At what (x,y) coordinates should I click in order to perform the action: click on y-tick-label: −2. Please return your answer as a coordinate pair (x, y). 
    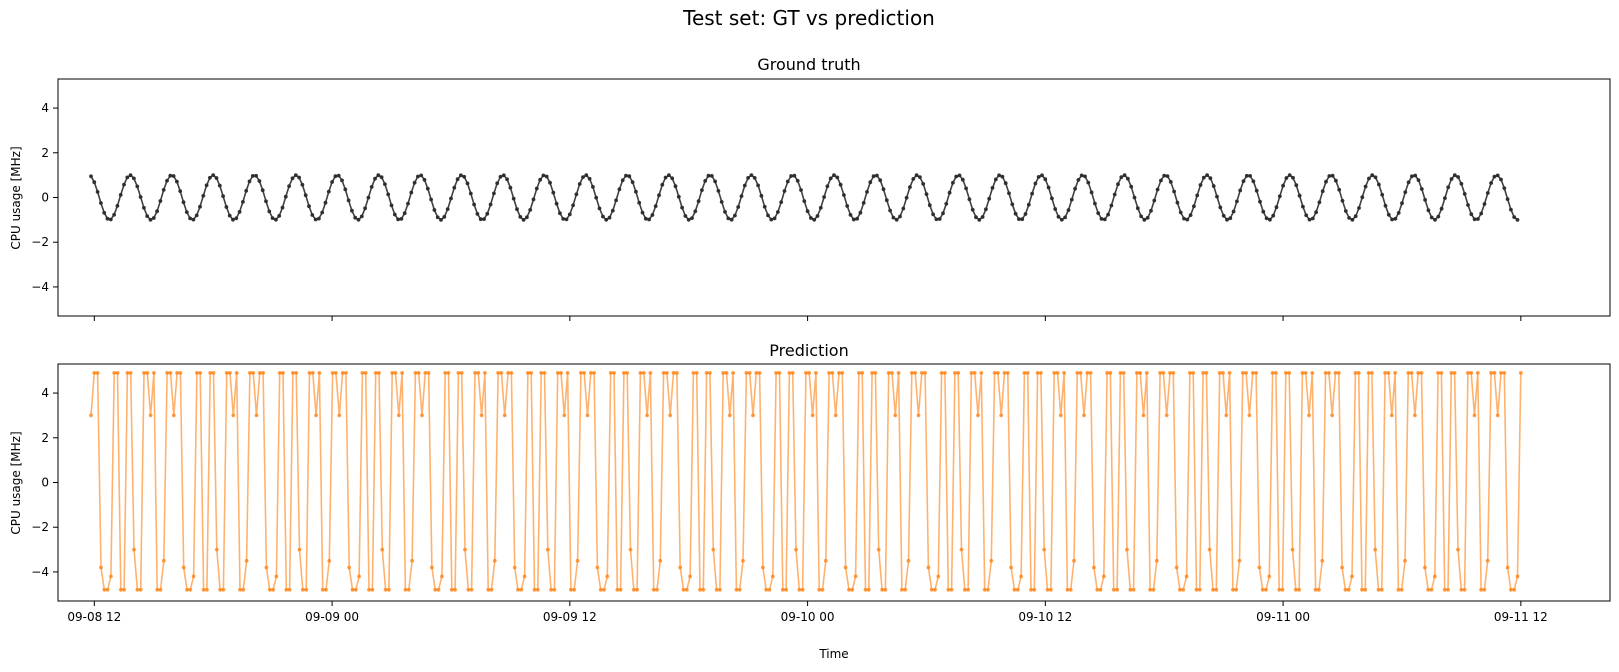
    Looking at the image, I should click on (40, 242).